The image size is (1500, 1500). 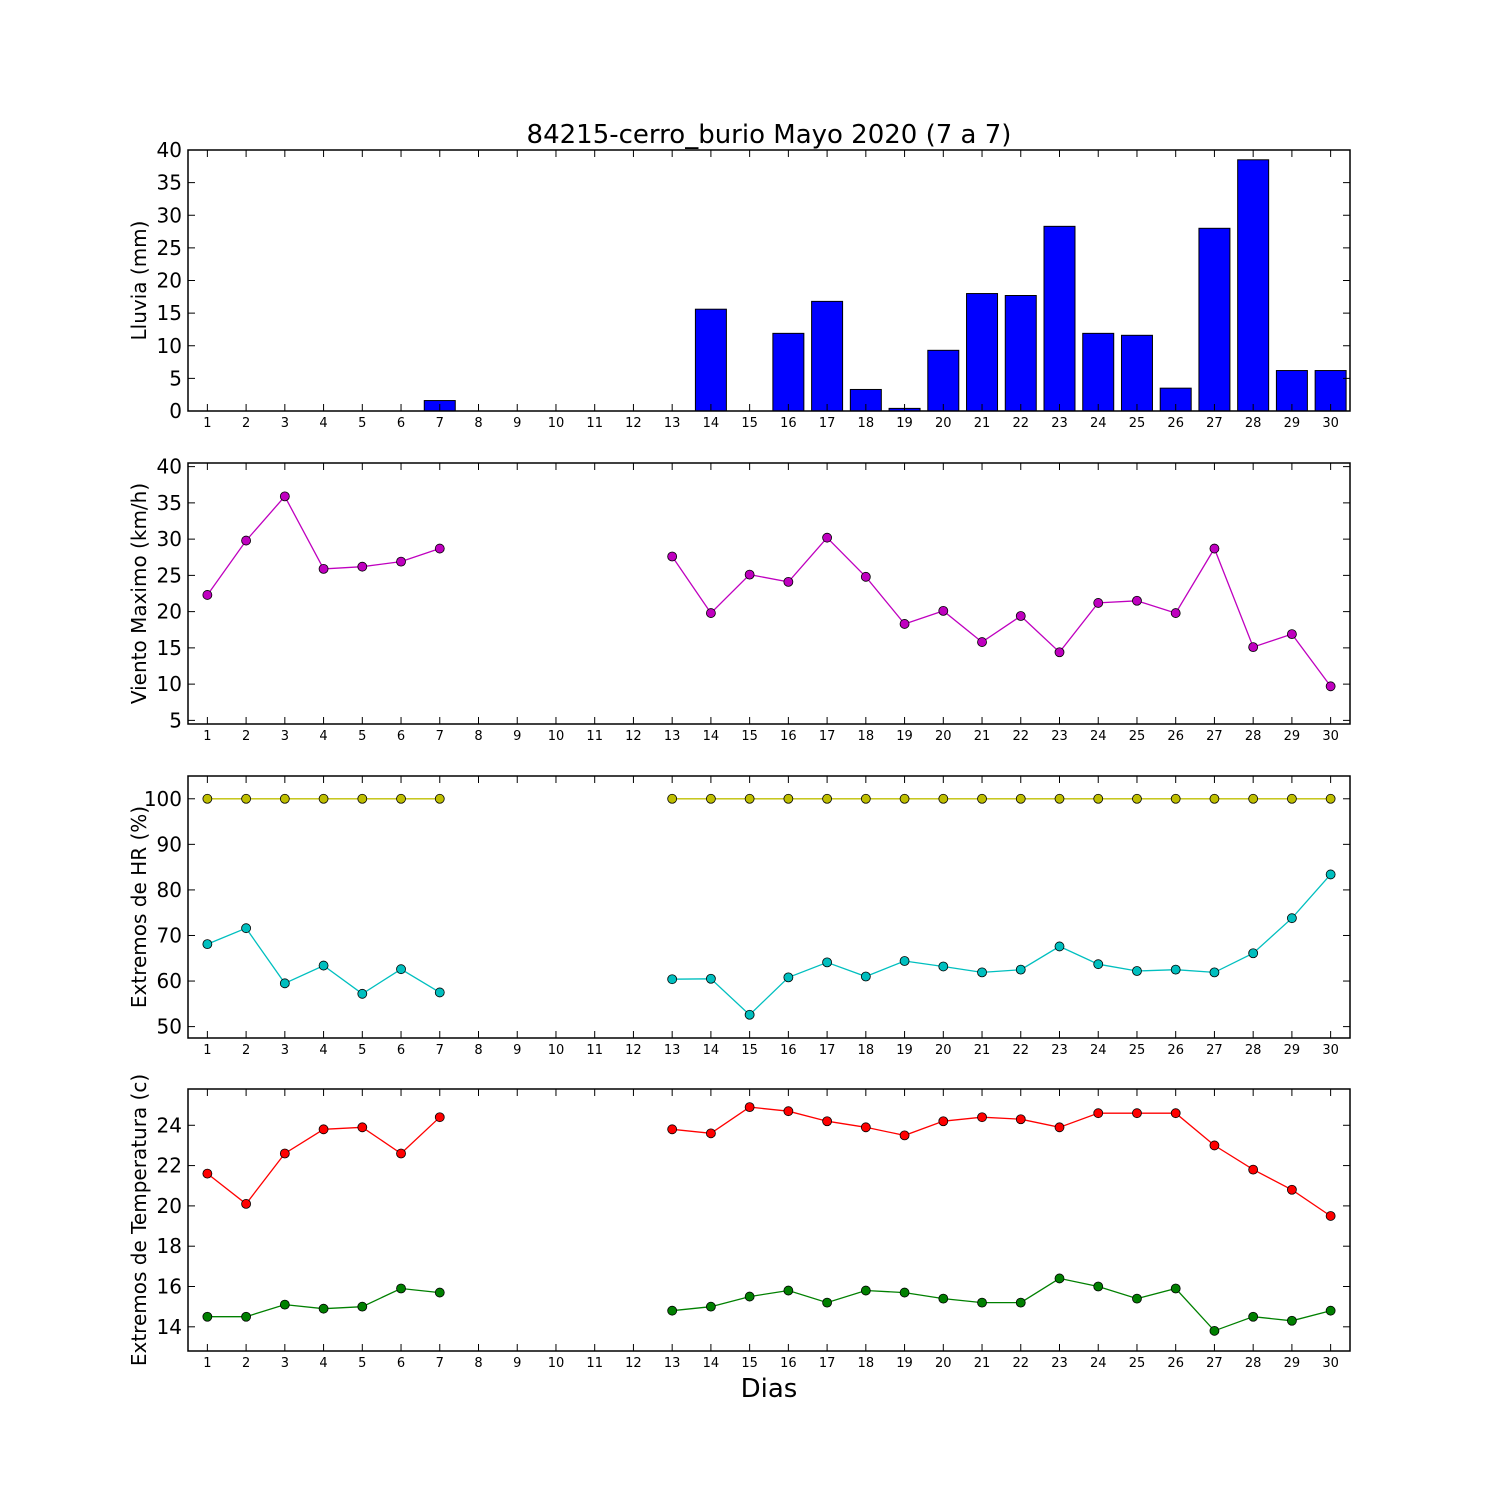 I want to click on y-tick-label: 10, so click(x=169, y=684).